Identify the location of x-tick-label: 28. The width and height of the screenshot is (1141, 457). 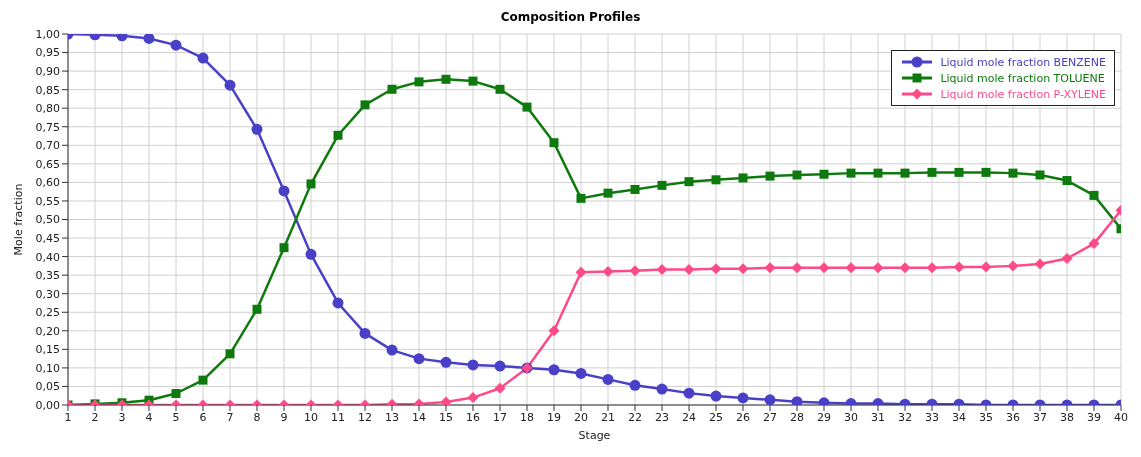
(797, 417).